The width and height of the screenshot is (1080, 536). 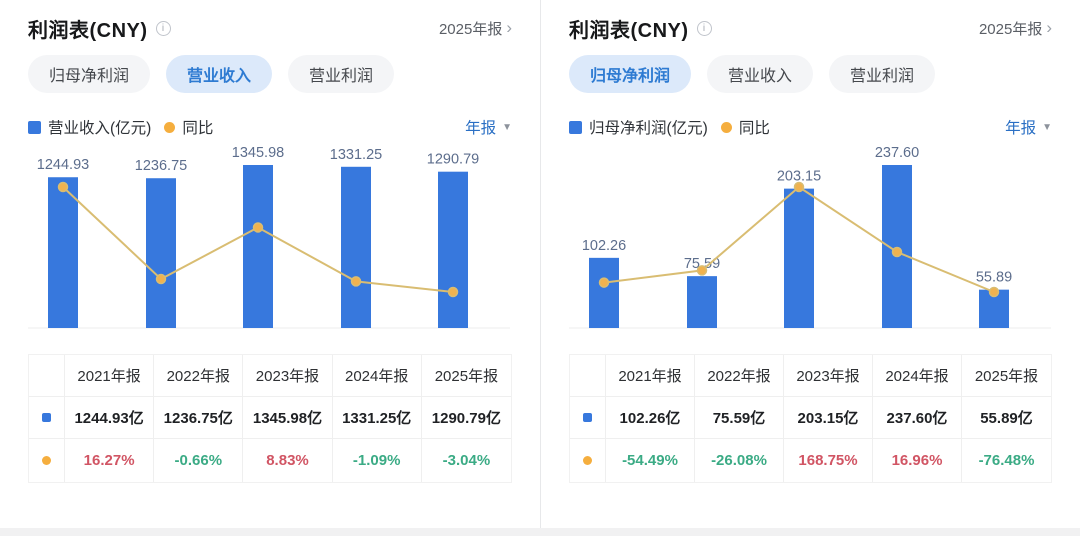 I want to click on bar-value-label: 1331.25, so click(x=356, y=155).